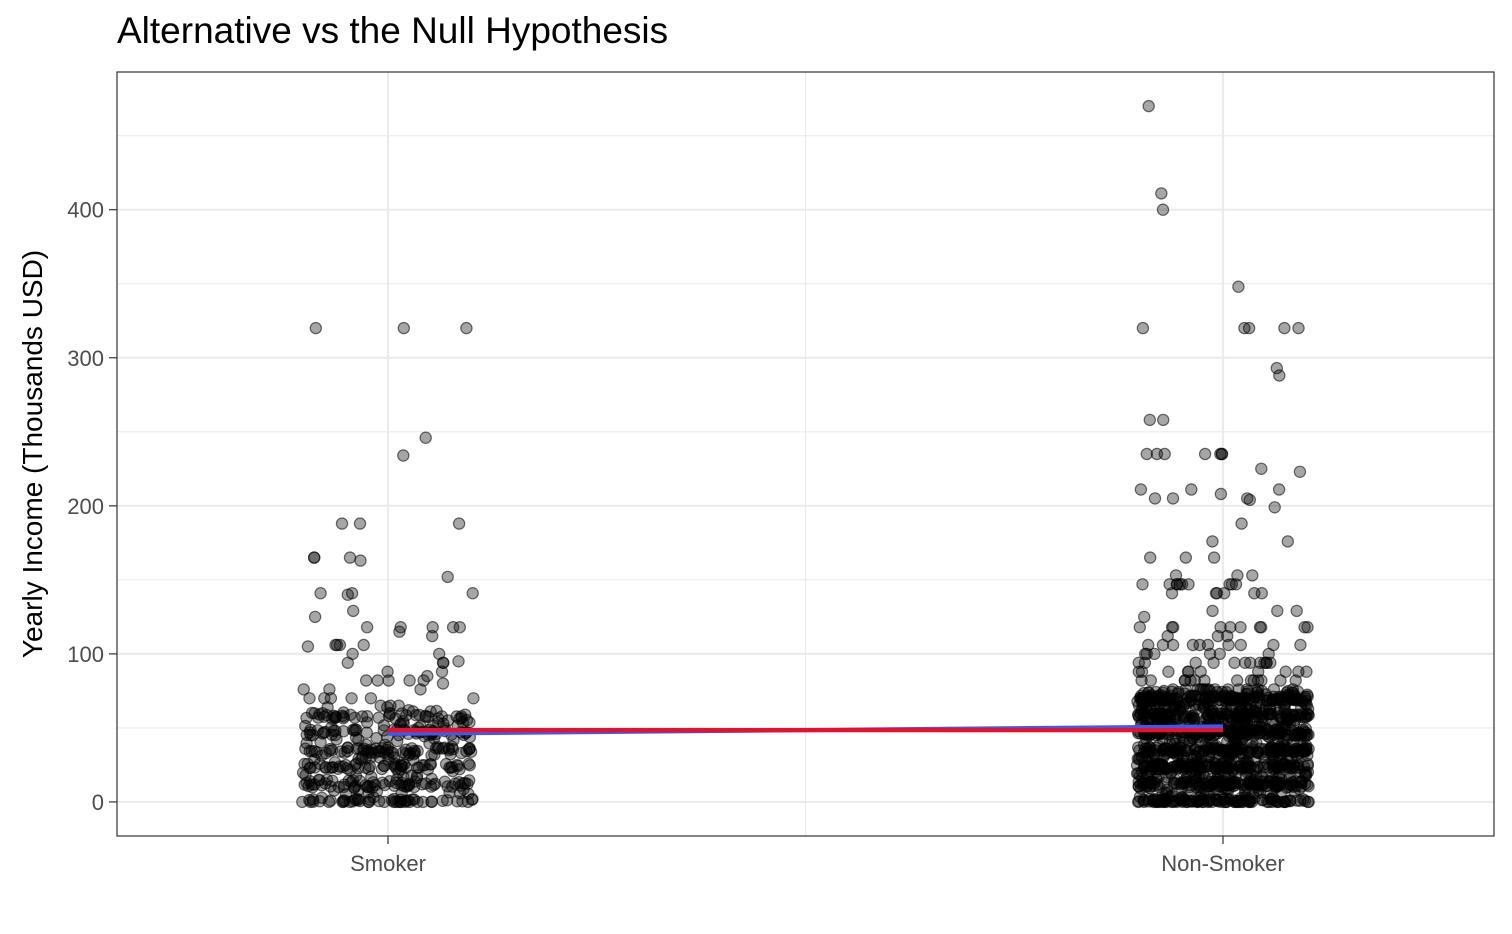 This screenshot has width=1512, height=934. I want to click on y-tick-label: 0, so click(98, 802).